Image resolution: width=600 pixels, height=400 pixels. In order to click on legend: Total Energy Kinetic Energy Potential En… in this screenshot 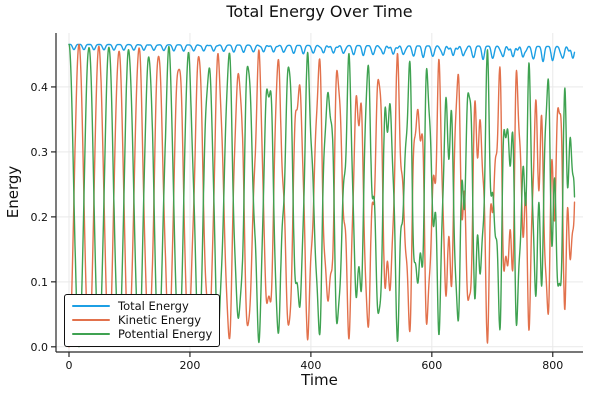, I will do `click(142, 320)`.